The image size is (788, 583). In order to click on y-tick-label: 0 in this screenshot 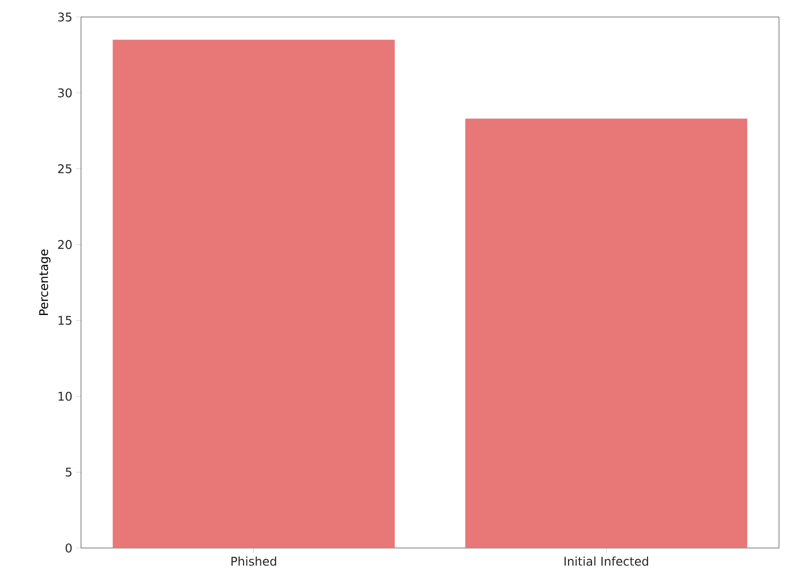, I will do `click(69, 548)`.